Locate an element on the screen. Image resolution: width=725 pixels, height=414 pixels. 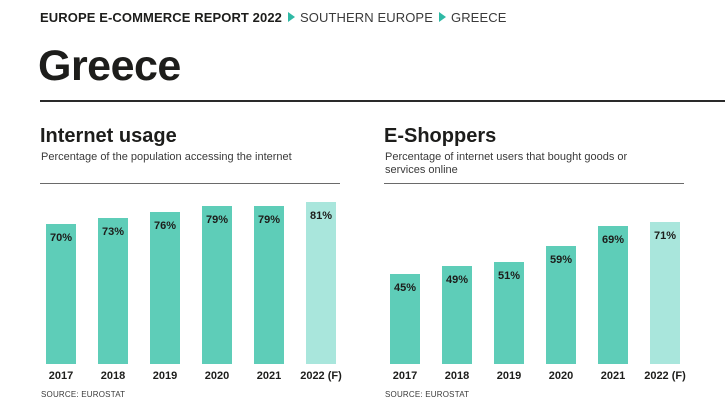
breadcrumb-country: GREECE is located at coordinates (478, 17).